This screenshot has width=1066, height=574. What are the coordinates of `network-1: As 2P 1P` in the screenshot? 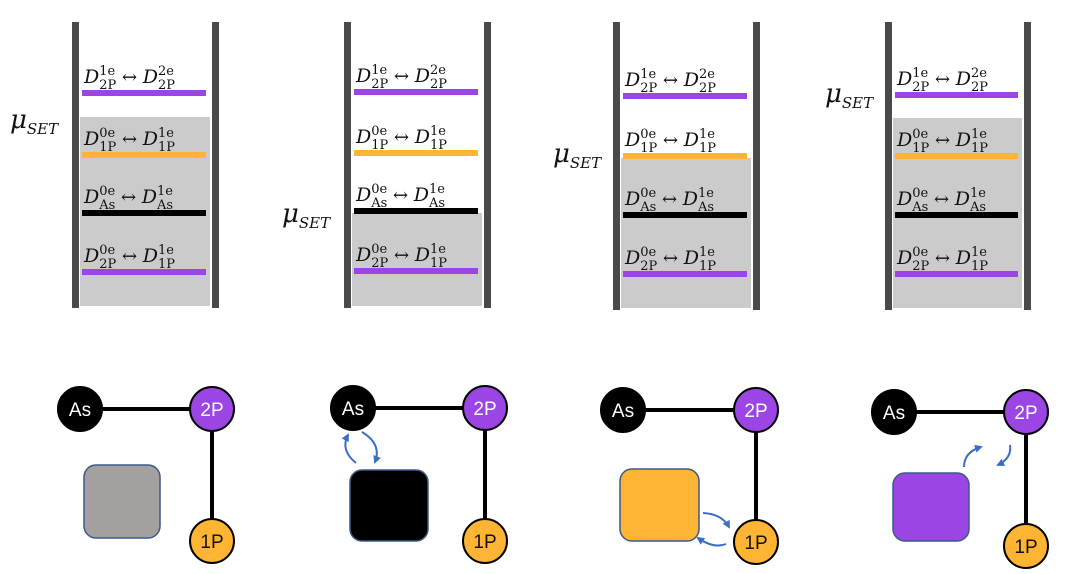 It's located at (146, 475).